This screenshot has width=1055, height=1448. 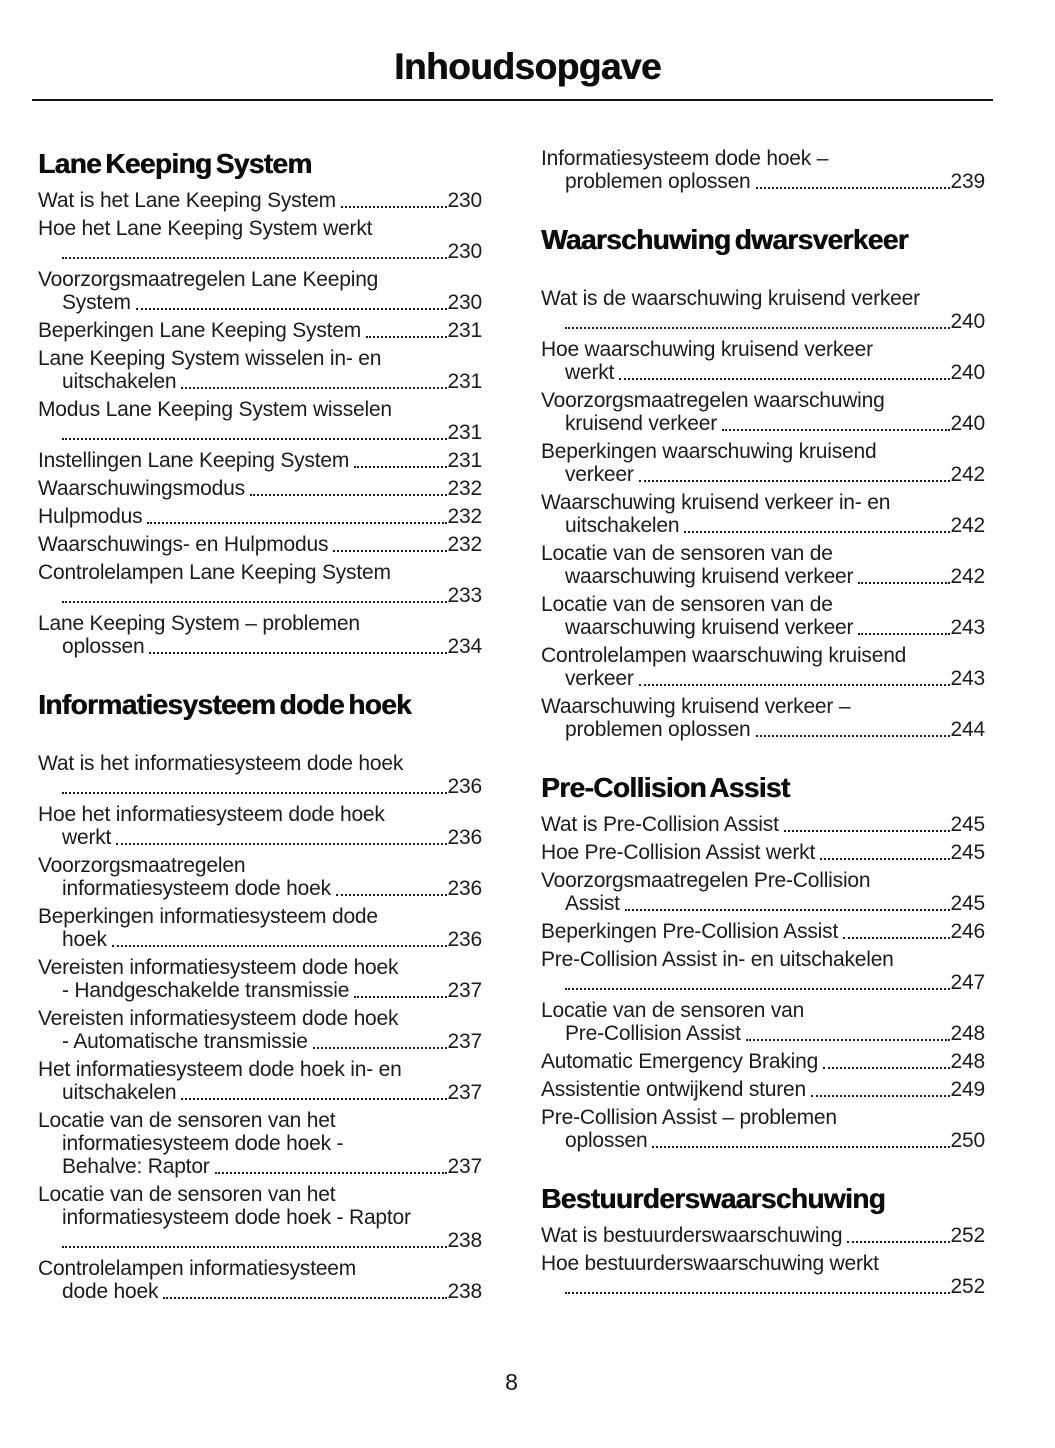 I want to click on entry-text: Assistentie ontwijkend sturen, so click(x=674, y=1089).